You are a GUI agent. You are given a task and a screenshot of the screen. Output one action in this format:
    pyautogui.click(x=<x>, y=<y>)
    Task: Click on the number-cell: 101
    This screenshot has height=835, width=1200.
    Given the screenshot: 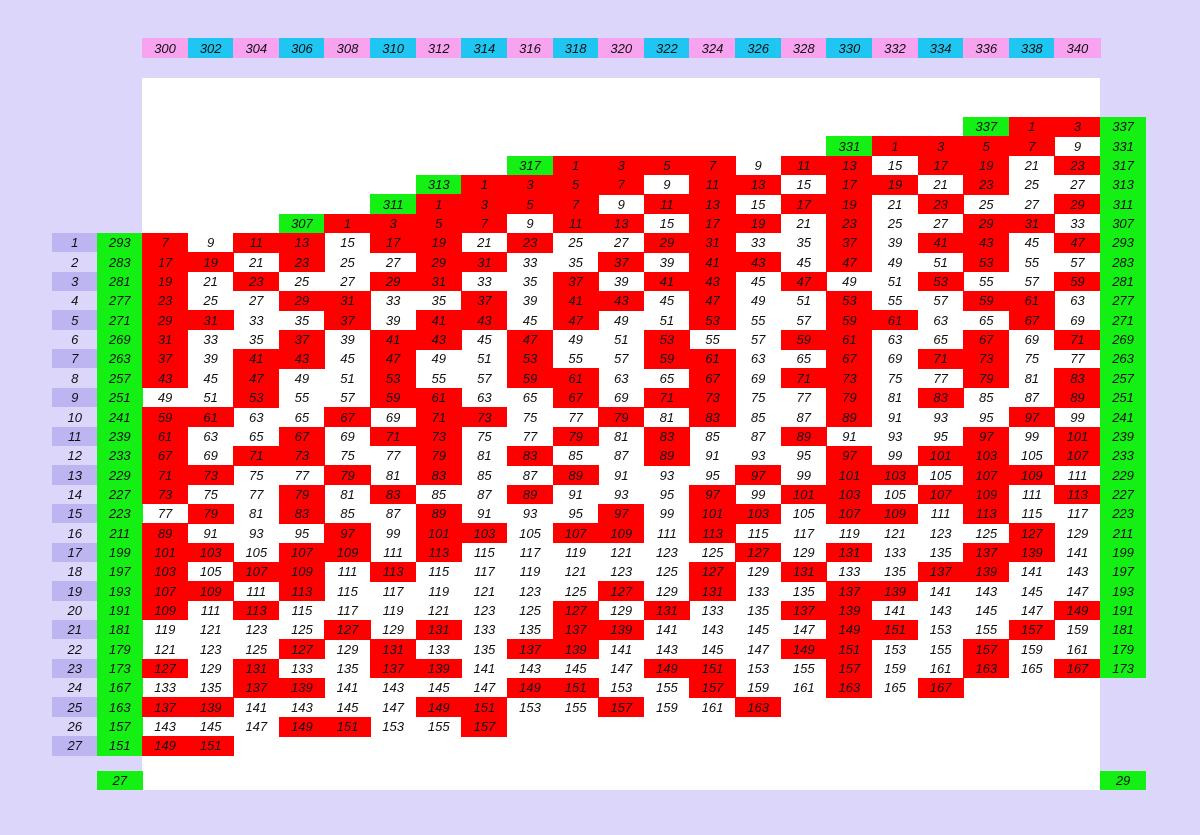 What is the action you would take?
    pyautogui.click(x=940, y=455)
    